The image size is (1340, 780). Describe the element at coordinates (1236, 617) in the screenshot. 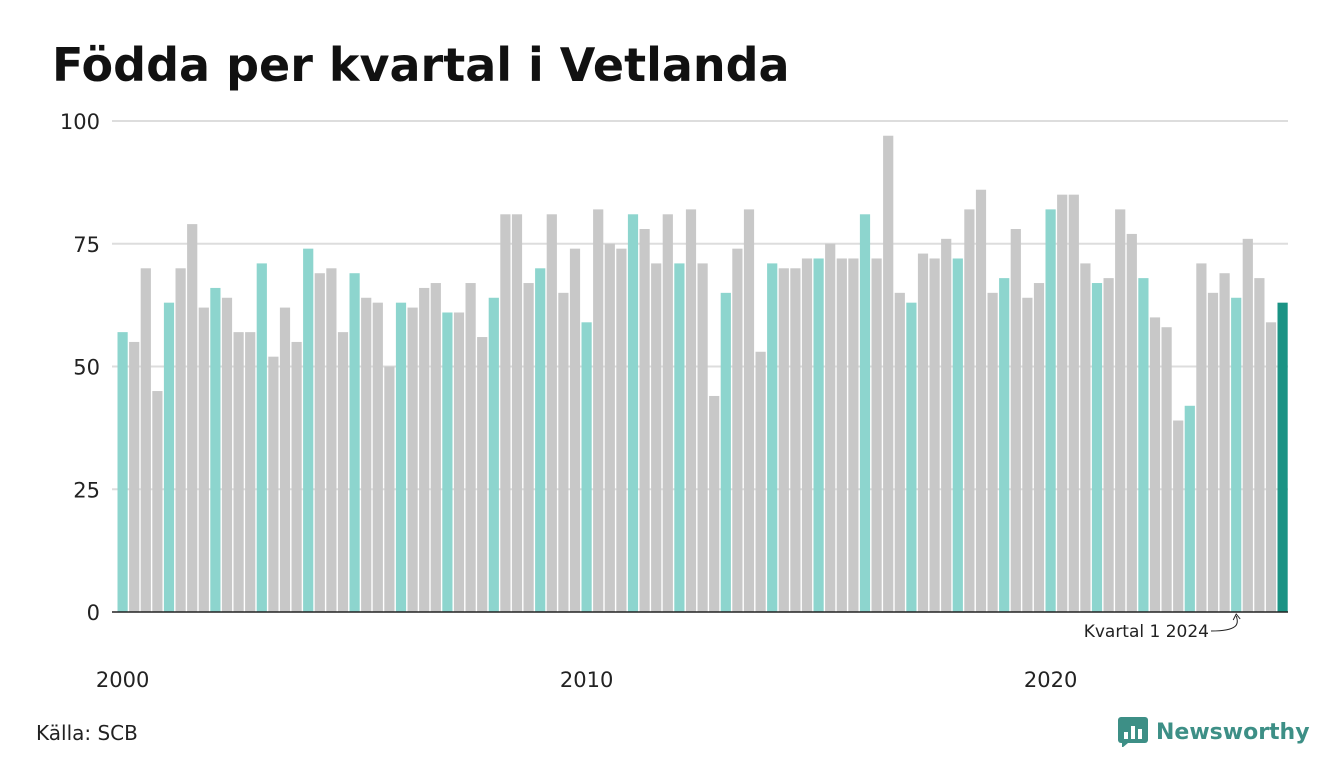

I see `annotation-arrowhead` at that location.